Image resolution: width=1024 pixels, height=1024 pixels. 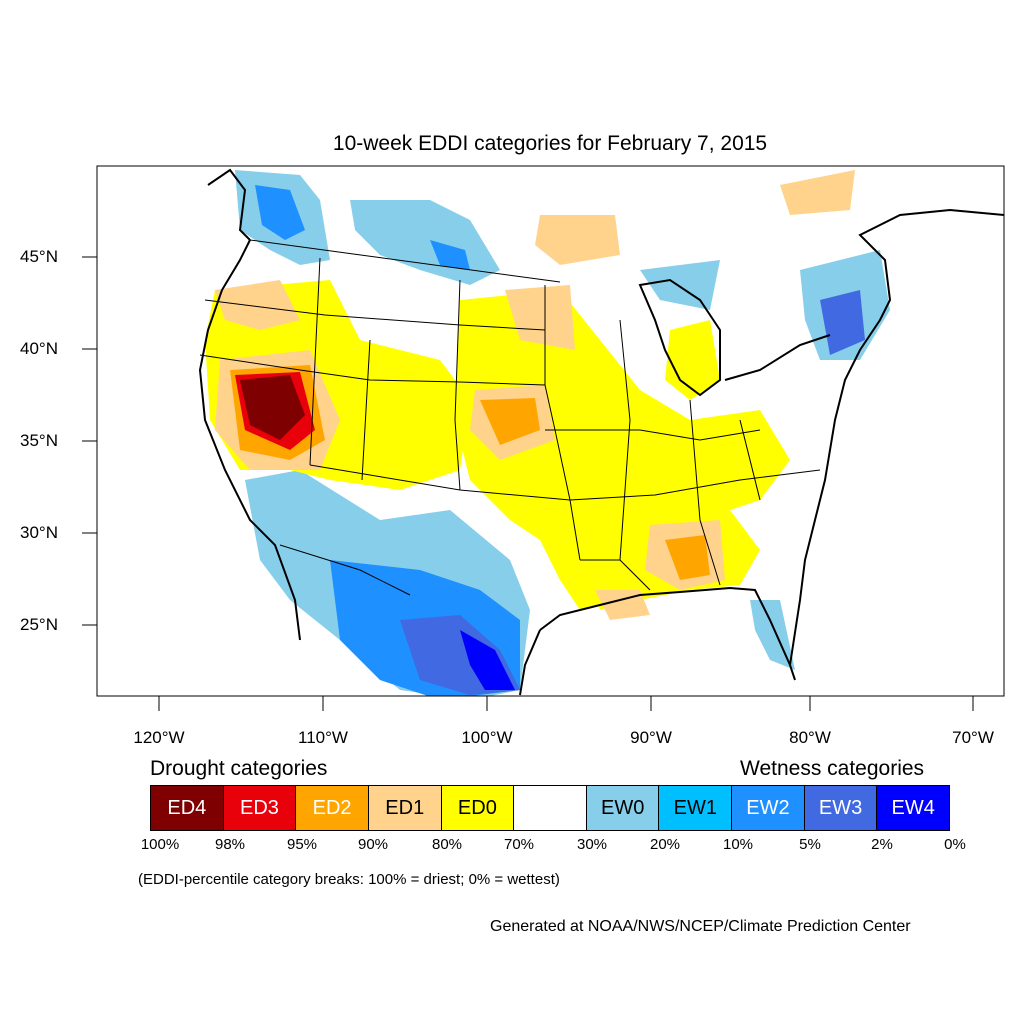 What do you see at coordinates (651, 737) in the screenshot?
I see `lon-label-90w: 90°W` at bounding box center [651, 737].